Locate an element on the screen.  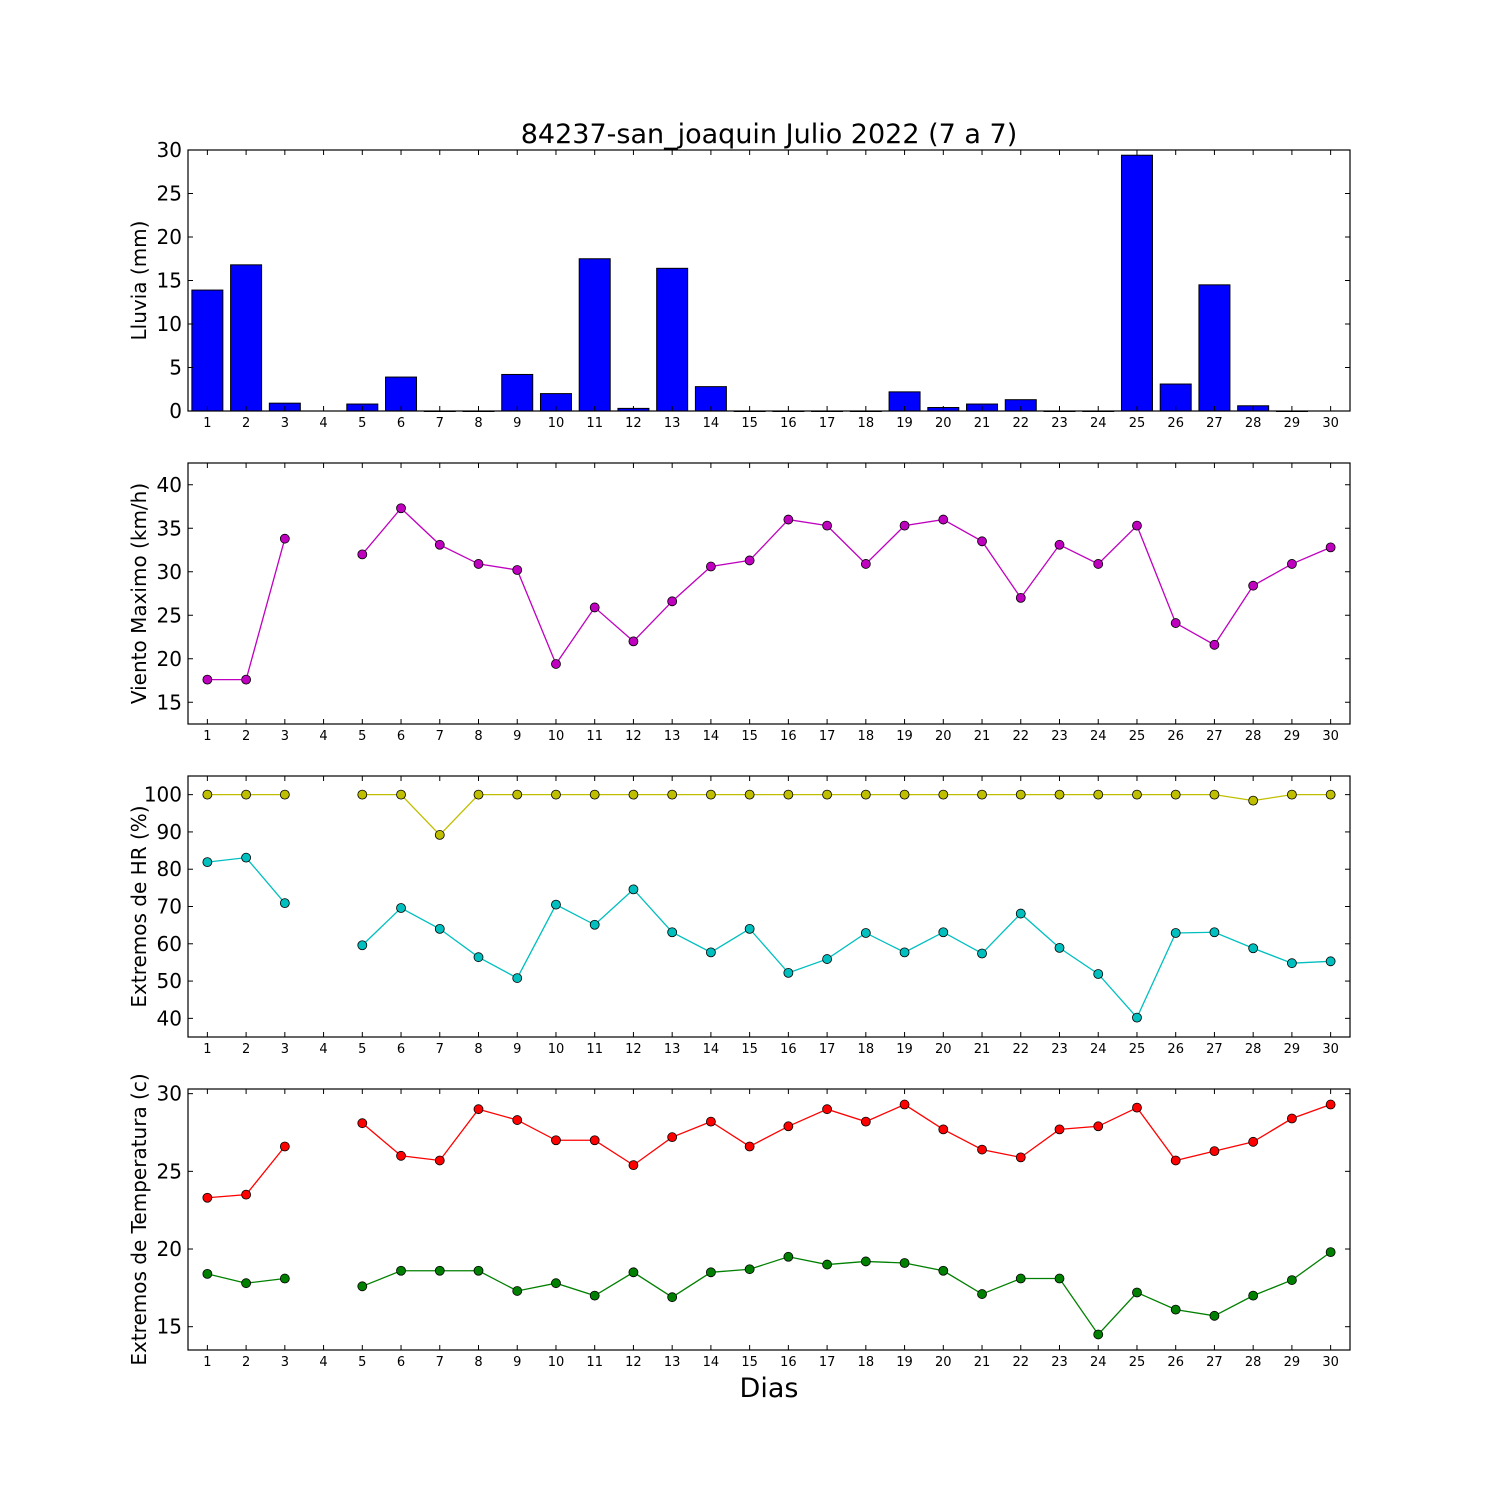
y-tick-label: 20 is located at coordinates (169, 659).